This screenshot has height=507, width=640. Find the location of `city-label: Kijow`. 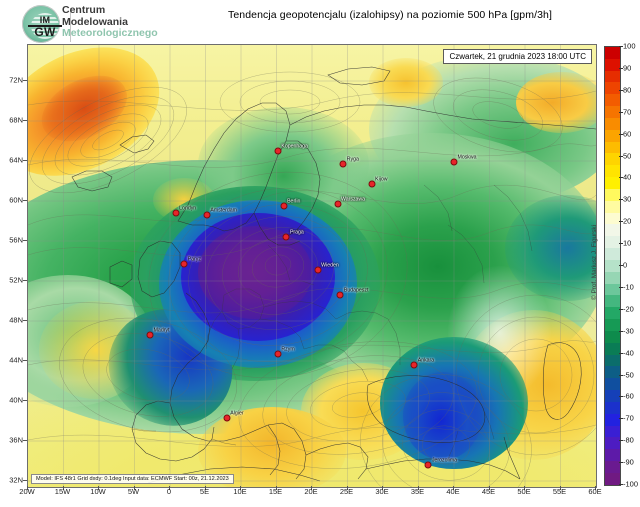

city-label: Kijow is located at coordinates (381, 179).